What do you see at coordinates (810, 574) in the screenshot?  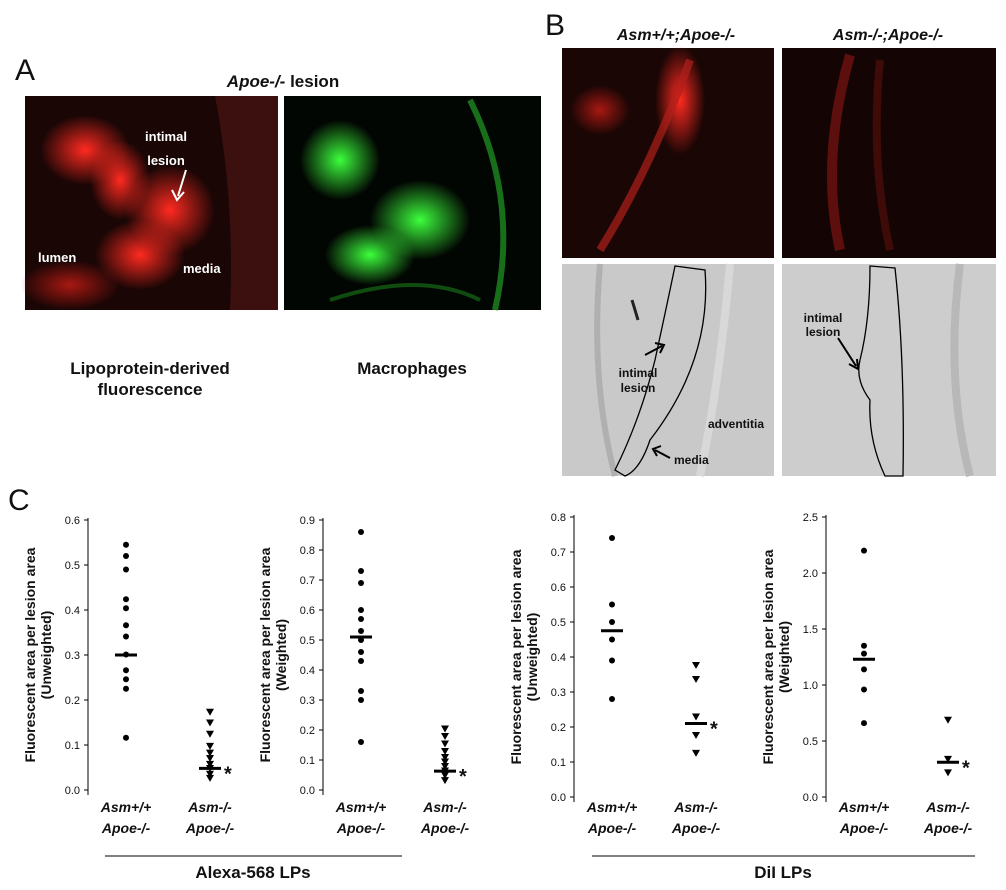 I see `y-tick-label: 2.0` at bounding box center [810, 574].